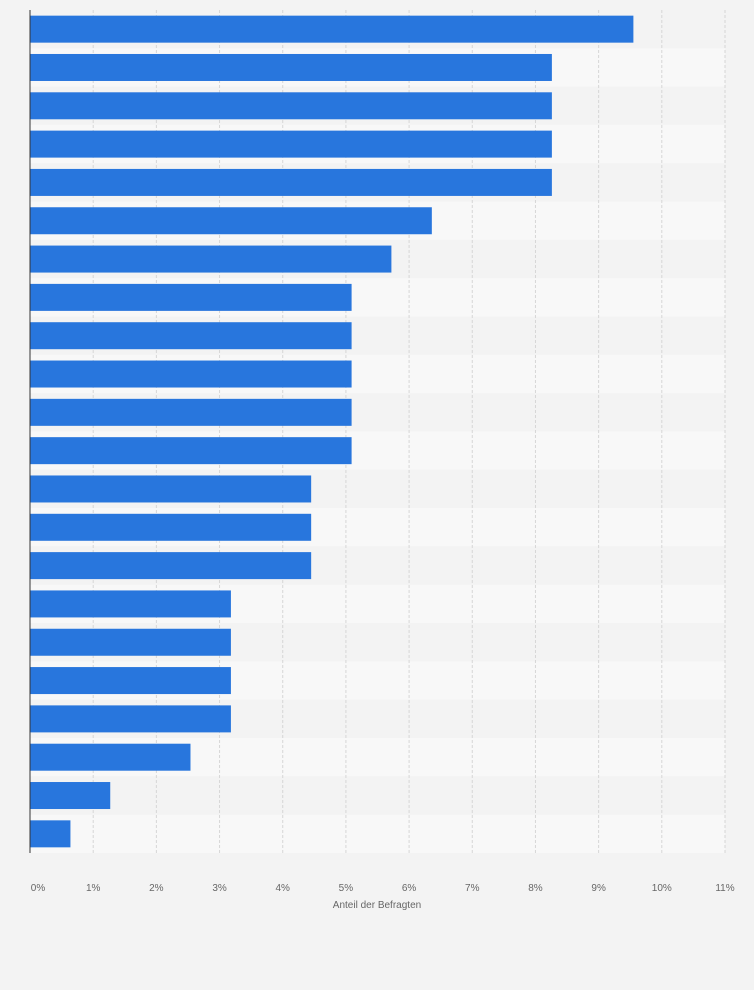  I want to click on x-tick-label: 4%, so click(283, 888).